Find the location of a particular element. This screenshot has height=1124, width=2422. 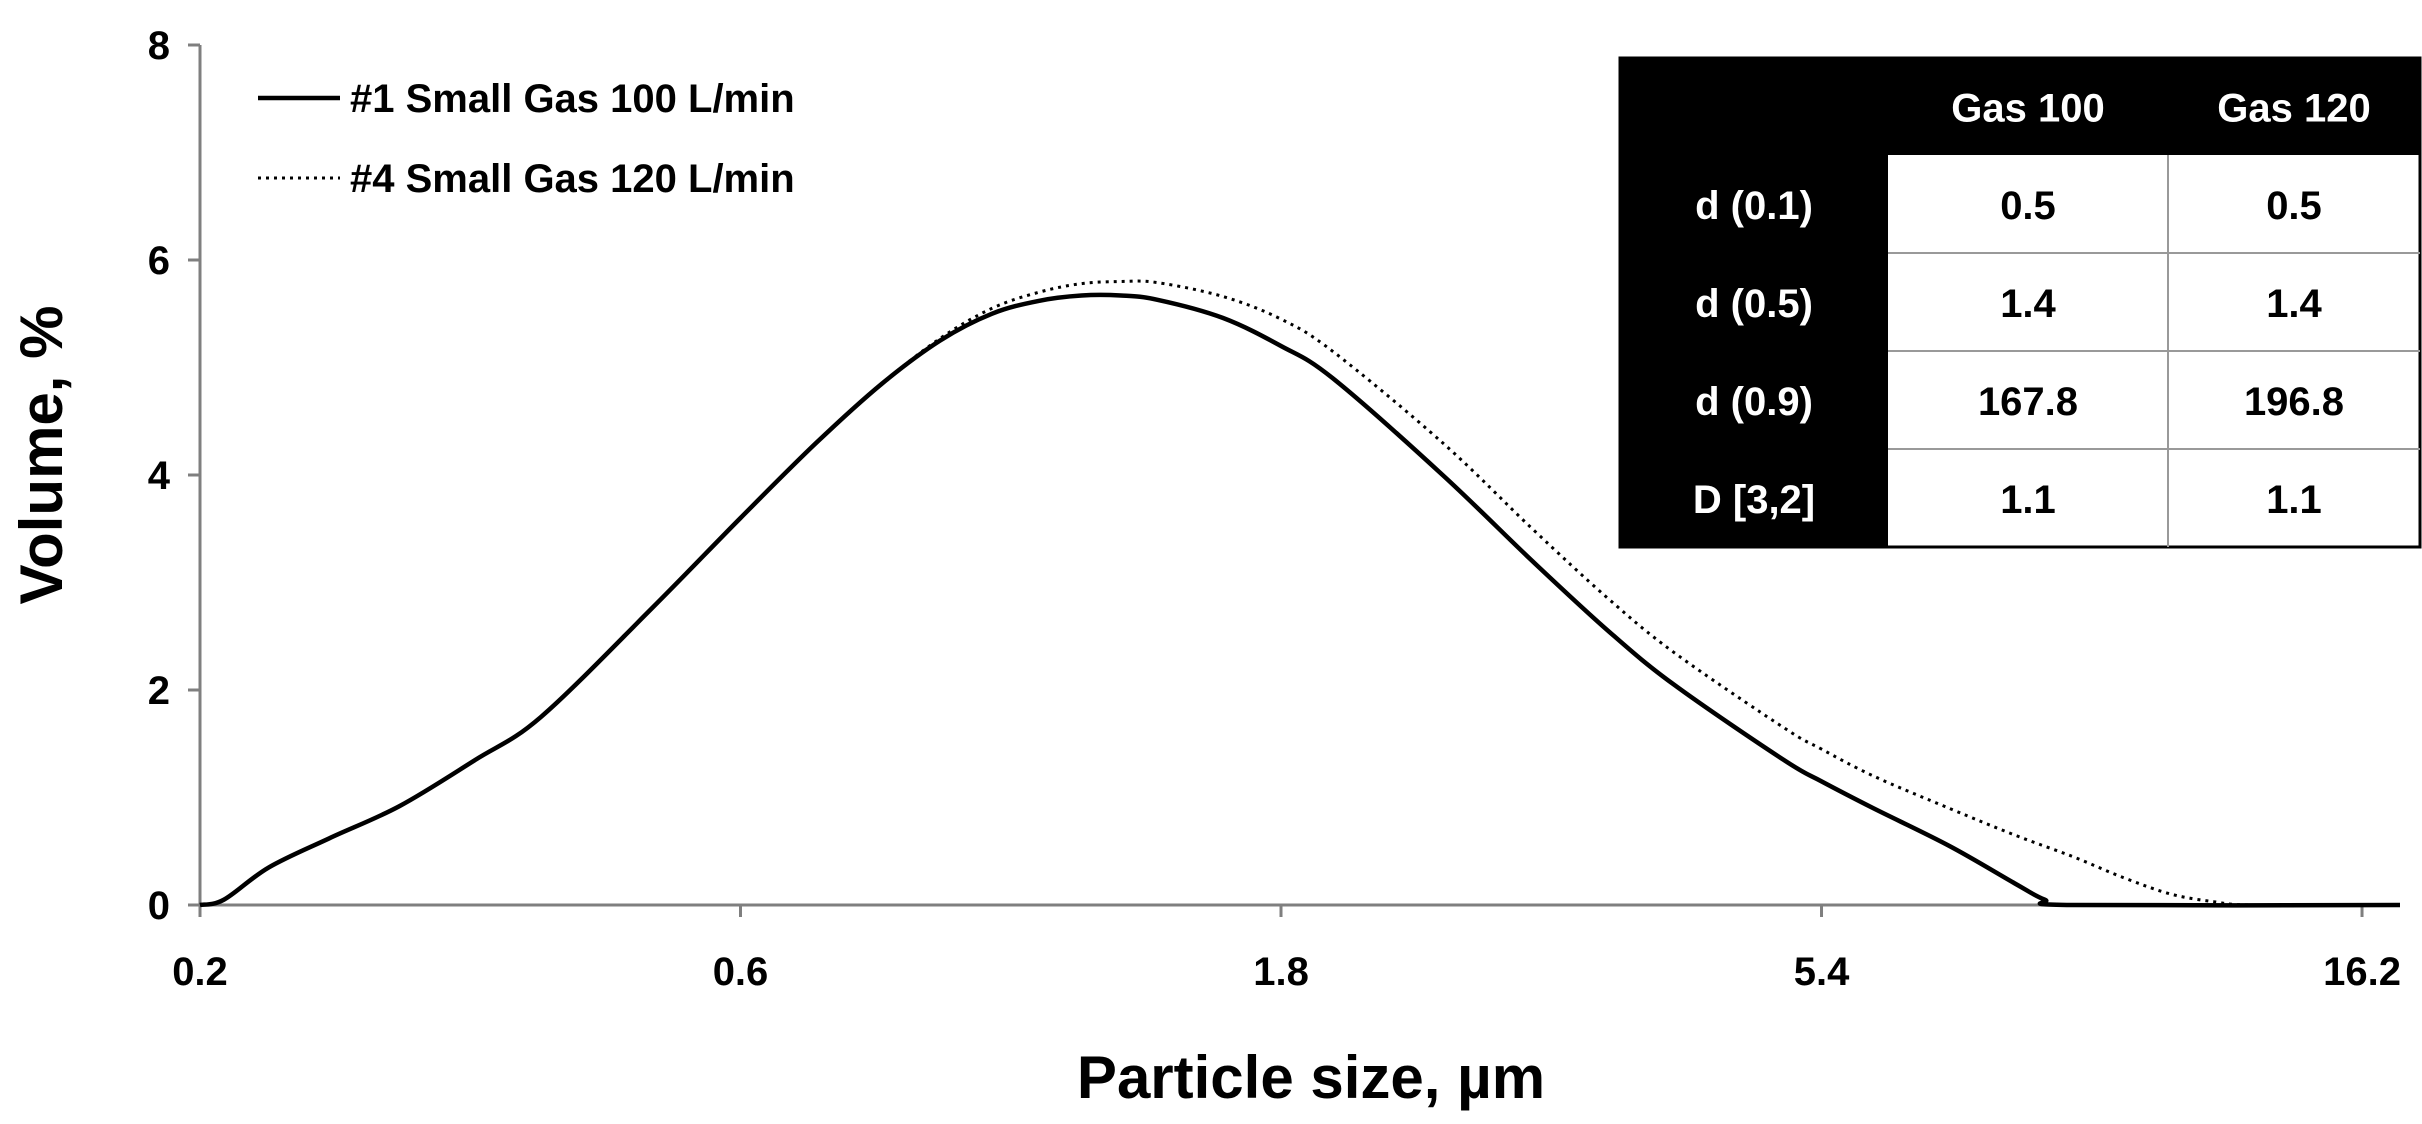

x-tick-label: 5.4 is located at coordinates (1822, 972).